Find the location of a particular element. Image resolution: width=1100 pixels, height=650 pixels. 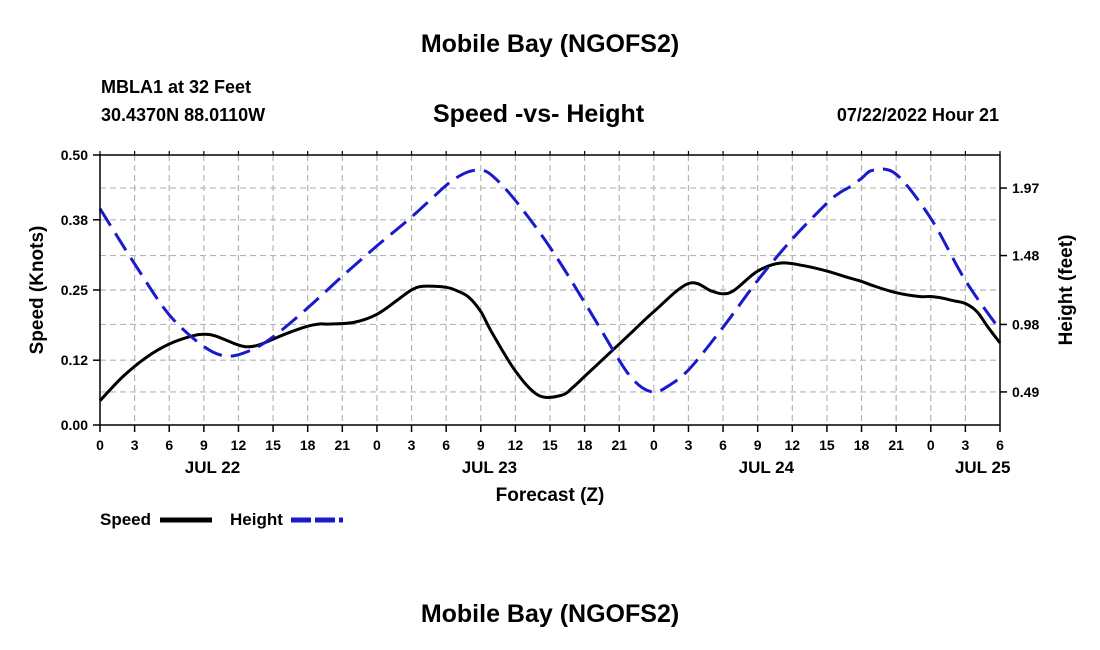

y-axis-title: Speed (Knots) is located at coordinates (37, 290).